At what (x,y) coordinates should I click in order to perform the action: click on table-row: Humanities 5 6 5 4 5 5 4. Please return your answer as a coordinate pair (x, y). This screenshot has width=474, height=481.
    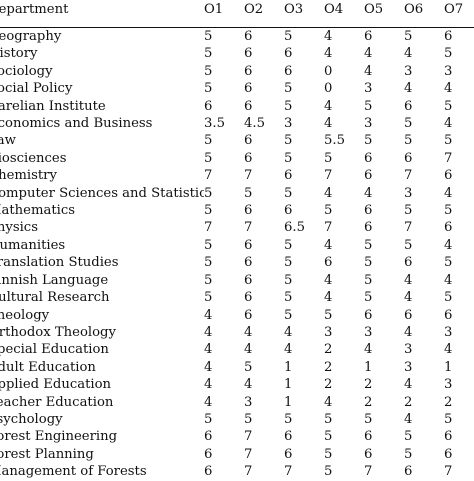
    Looking at the image, I should click on (237, 245).